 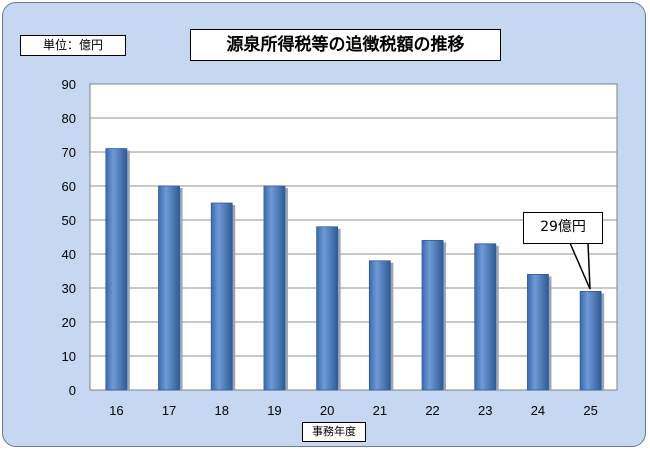 I want to click on y-tick-label: 10, so click(x=69, y=356).